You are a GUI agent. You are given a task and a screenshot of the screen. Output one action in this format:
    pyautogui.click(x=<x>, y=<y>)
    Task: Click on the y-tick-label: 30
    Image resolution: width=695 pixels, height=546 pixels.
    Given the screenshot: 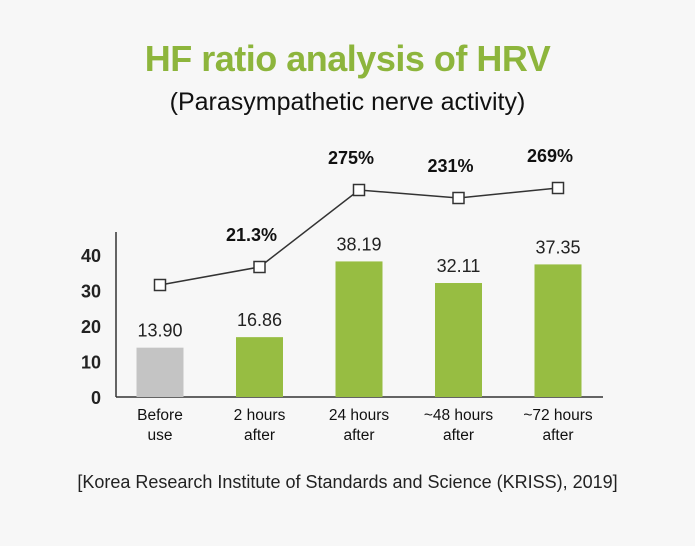 What is the action you would take?
    pyautogui.click(x=91, y=292)
    